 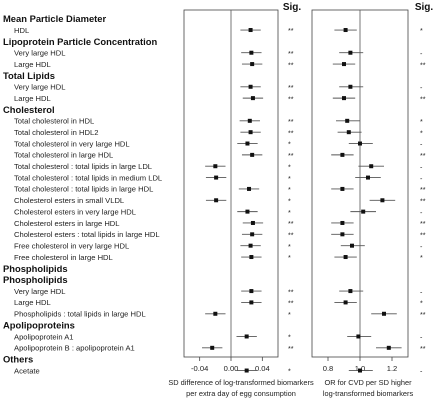 I want to click on biomarker-label: Apolipoprotein A1, so click(x=44, y=336).